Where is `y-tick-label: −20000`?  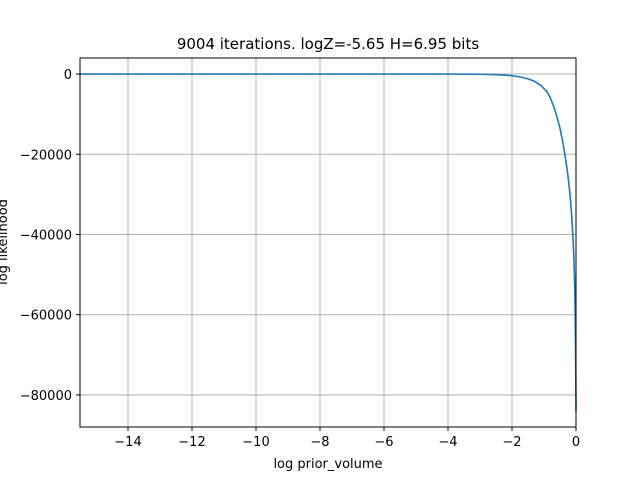 y-tick-label: −20000 is located at coordinates (46, 155).